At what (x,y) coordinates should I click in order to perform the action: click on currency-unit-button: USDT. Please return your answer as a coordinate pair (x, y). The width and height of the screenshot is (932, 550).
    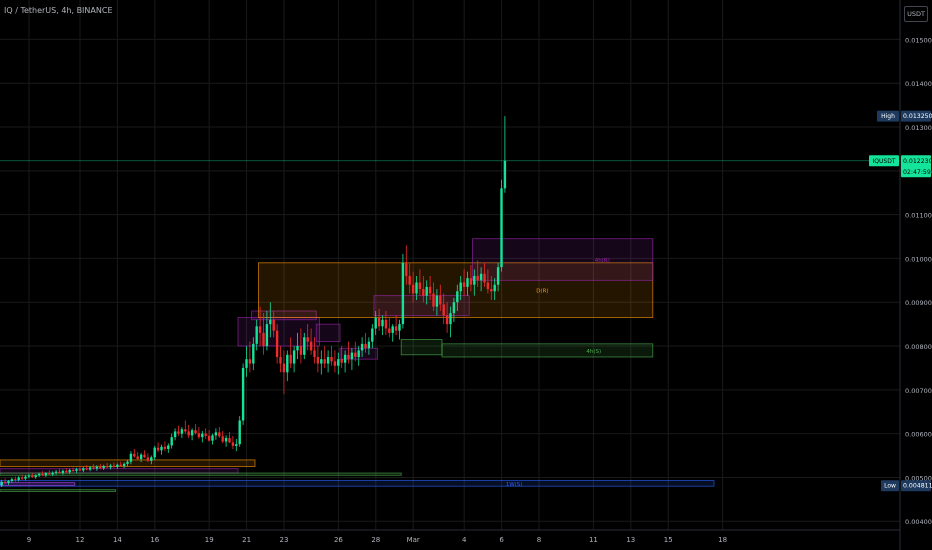
    Looking at the image, I should click on (916, 14).